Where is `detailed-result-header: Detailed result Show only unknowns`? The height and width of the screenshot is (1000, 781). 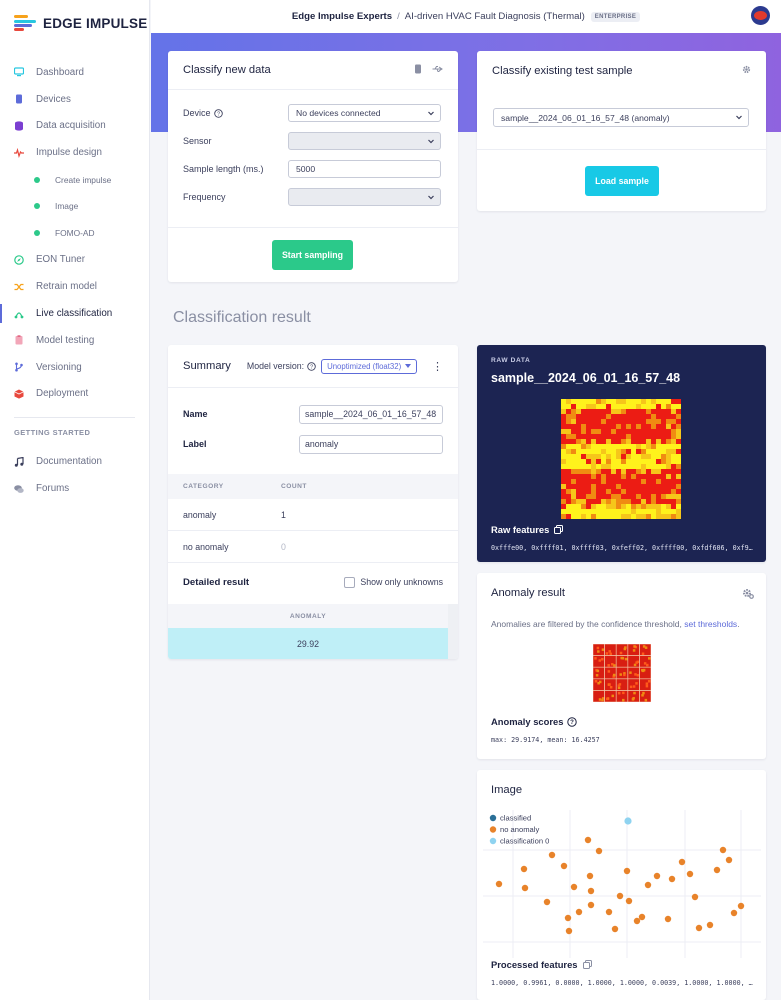
detailed-result-header: Detailed result Show only unknowns is located at coordinates (313, 582).